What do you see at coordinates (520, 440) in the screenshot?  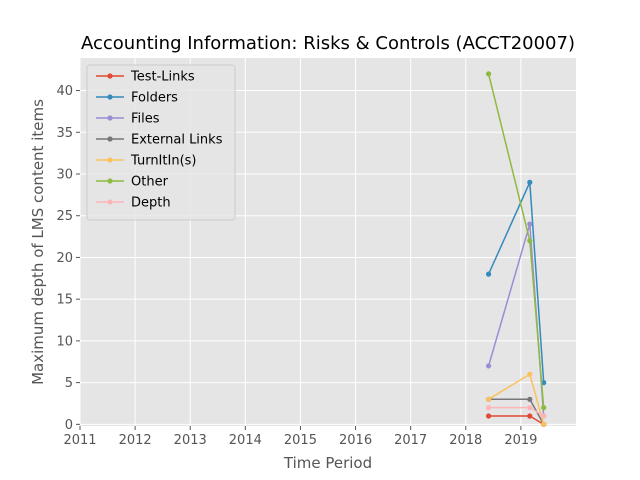 I see `x-tick-label: 2019` at bounding box center [520, 440].